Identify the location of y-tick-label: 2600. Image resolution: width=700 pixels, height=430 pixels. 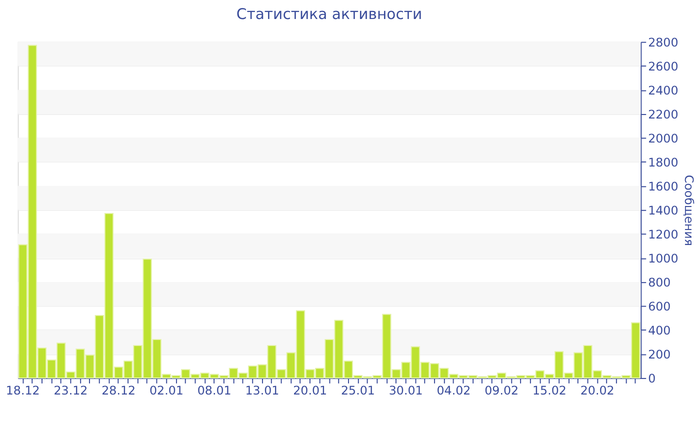
(663, 66).